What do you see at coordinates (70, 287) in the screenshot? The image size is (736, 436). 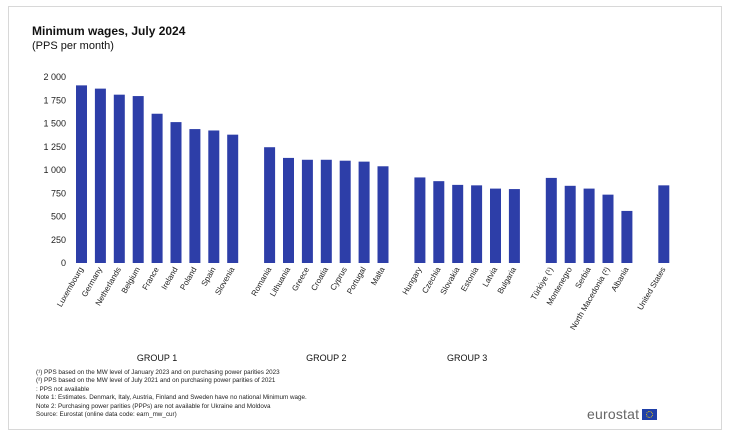 I see `x-tick-label: Luxembourg` at bounding box center [70, 287].